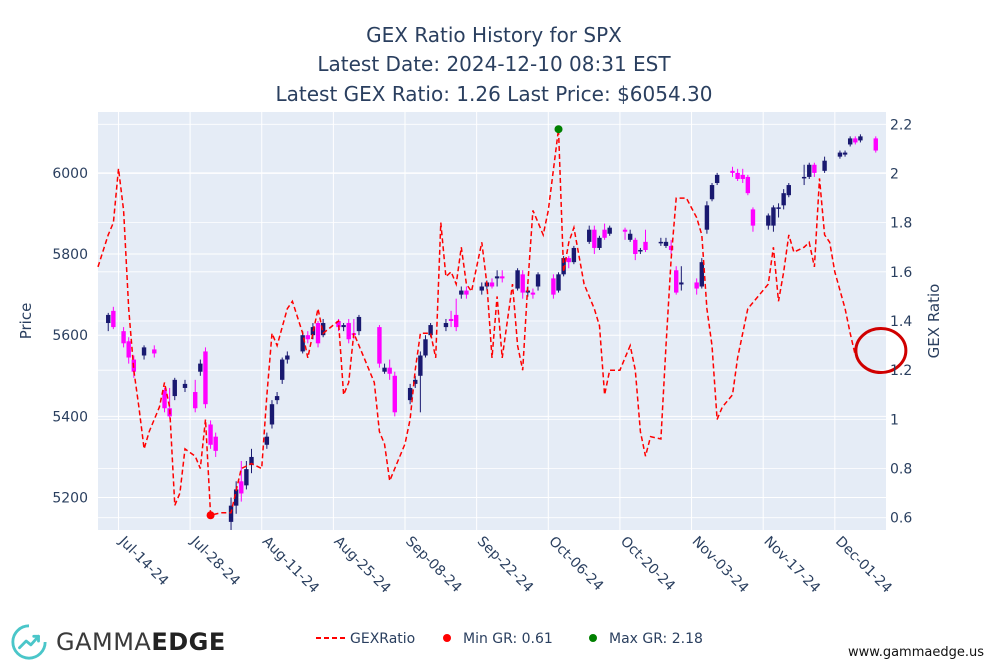 The image size is (994, 663). What do you see at coordinates (382, 639) in the screenshot?
I see `legend-gexratio-label: GEXRatio` at bounding box center [382, 639].